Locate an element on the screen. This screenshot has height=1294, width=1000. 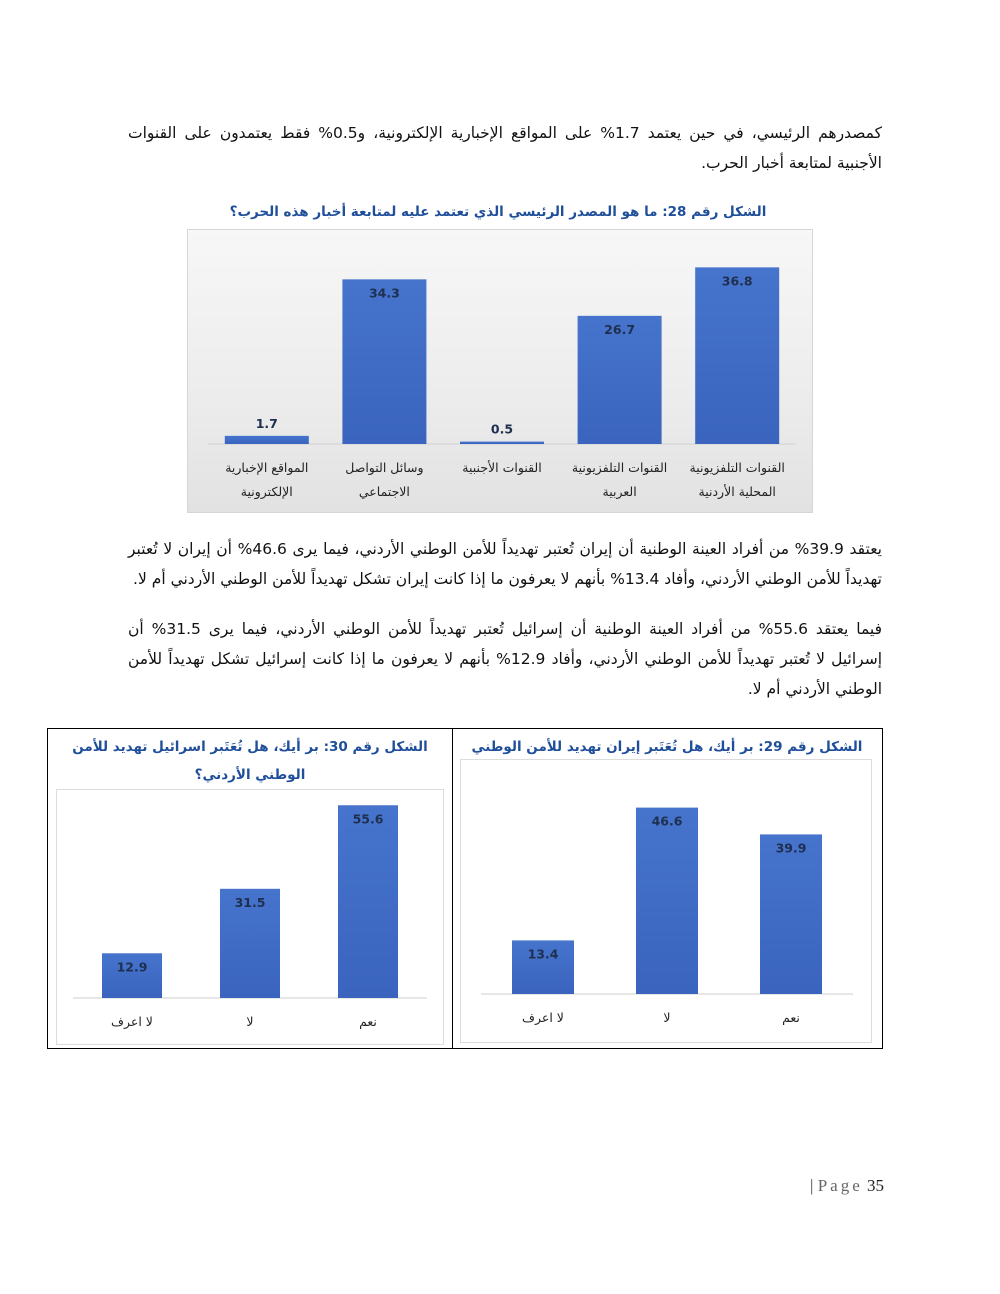
data-label-3: 0.5 is located at coordinates (502, 429).